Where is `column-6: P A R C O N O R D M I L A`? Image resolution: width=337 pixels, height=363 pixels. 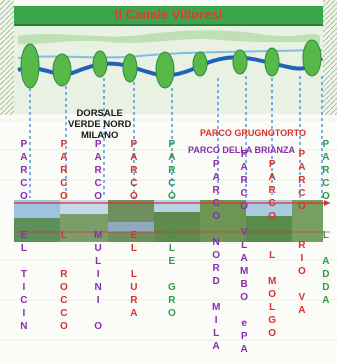
column-6: P A R C O N O R D M I L A is located at coordinates (216, 255).